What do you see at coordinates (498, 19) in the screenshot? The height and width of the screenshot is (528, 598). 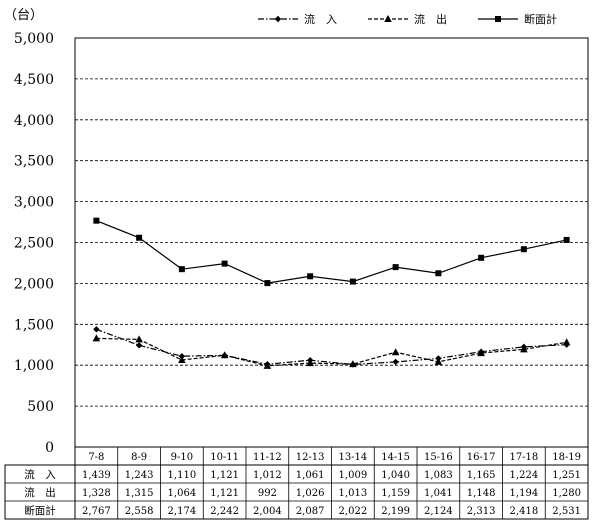 I see `legend-square-marker` at bounding box center [498, 19].